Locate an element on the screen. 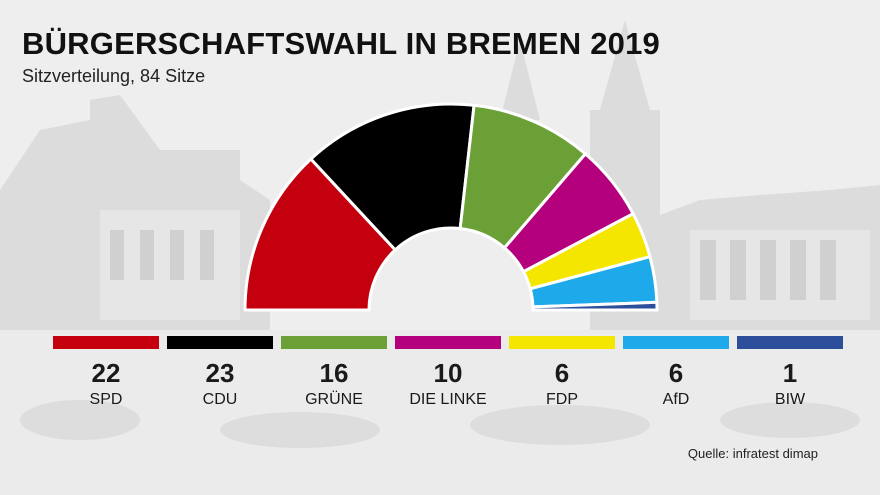 Image resolution: width=880 pixels, height=495 pixels. seat-count-spd: 22 is located at coordinates (106, 373).